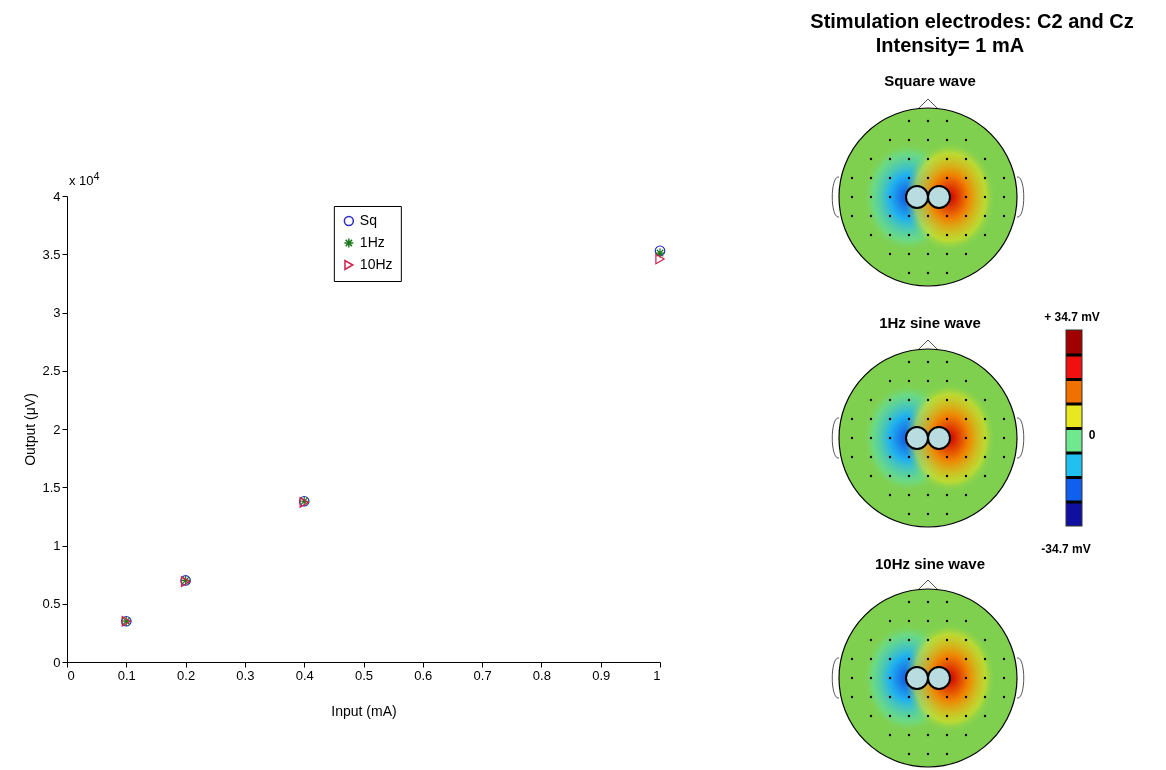  Describe the element at coordinates (423, 675) in the screenshot. I see `x-tick-label: 0.6` at that location.